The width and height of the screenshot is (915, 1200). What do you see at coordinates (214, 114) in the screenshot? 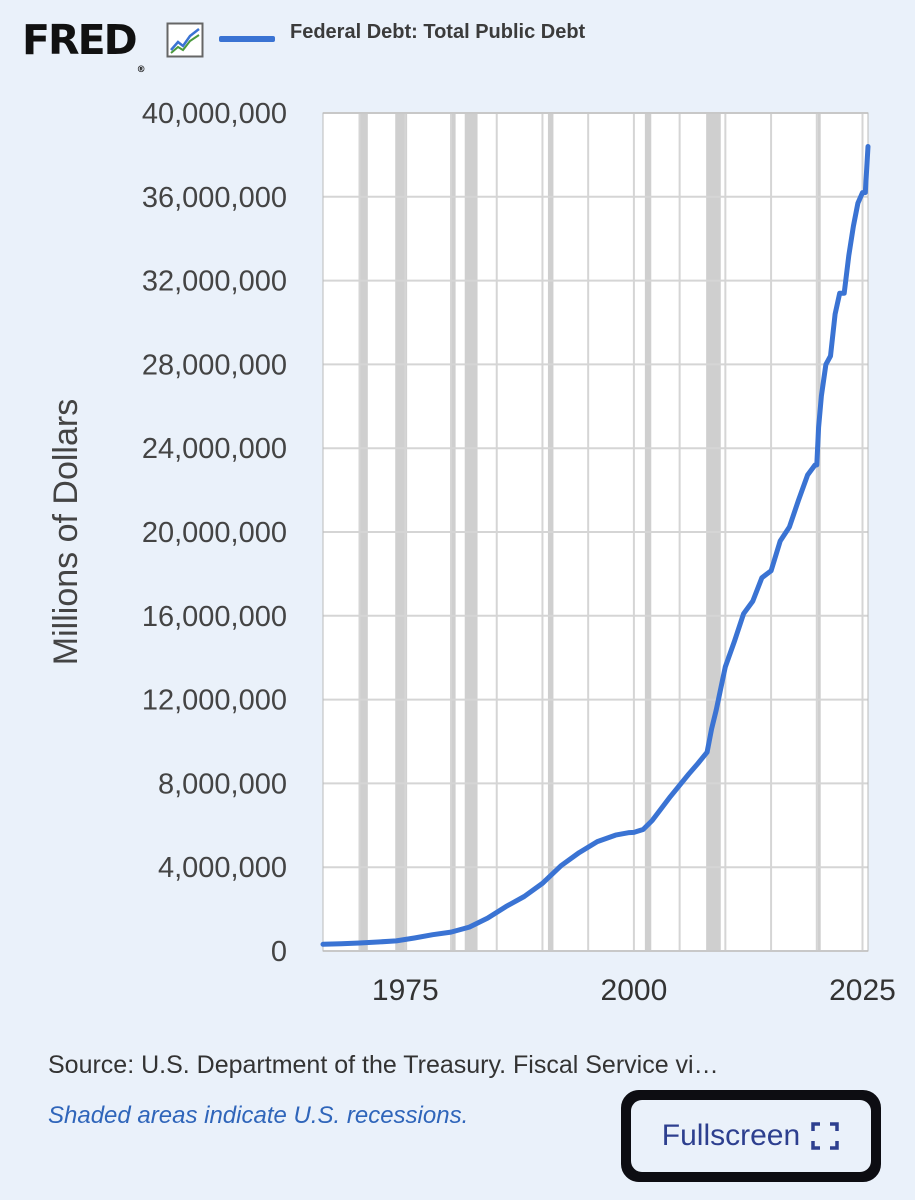
I see `y-tick-label: 40,000,000` at bounding box center [214, 114].